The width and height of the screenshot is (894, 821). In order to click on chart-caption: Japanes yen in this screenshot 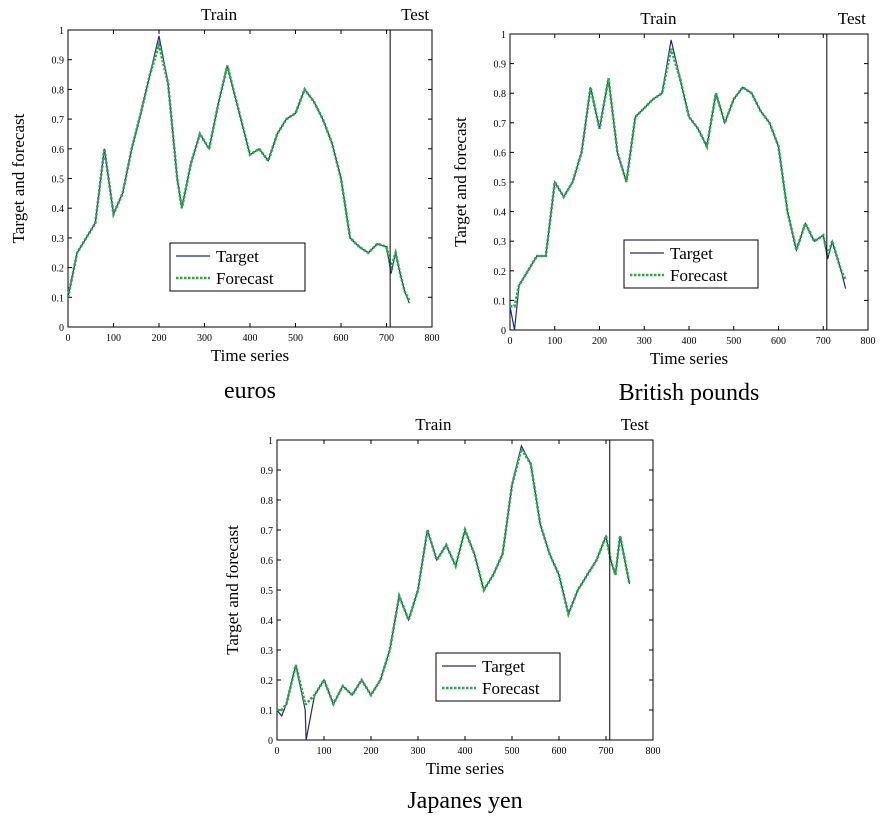, I will do `click(464, 801)`.